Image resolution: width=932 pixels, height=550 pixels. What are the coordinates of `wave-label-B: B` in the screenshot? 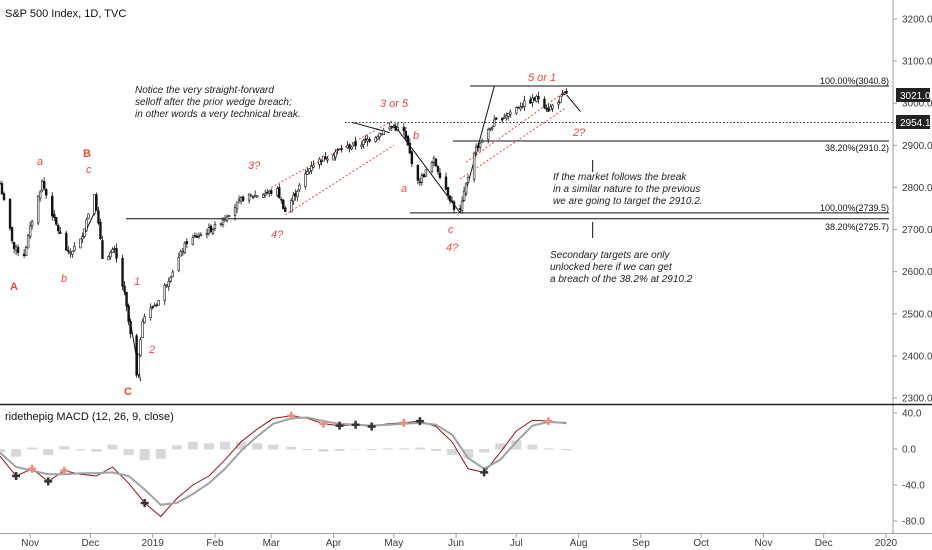 It's located at (87, 154).